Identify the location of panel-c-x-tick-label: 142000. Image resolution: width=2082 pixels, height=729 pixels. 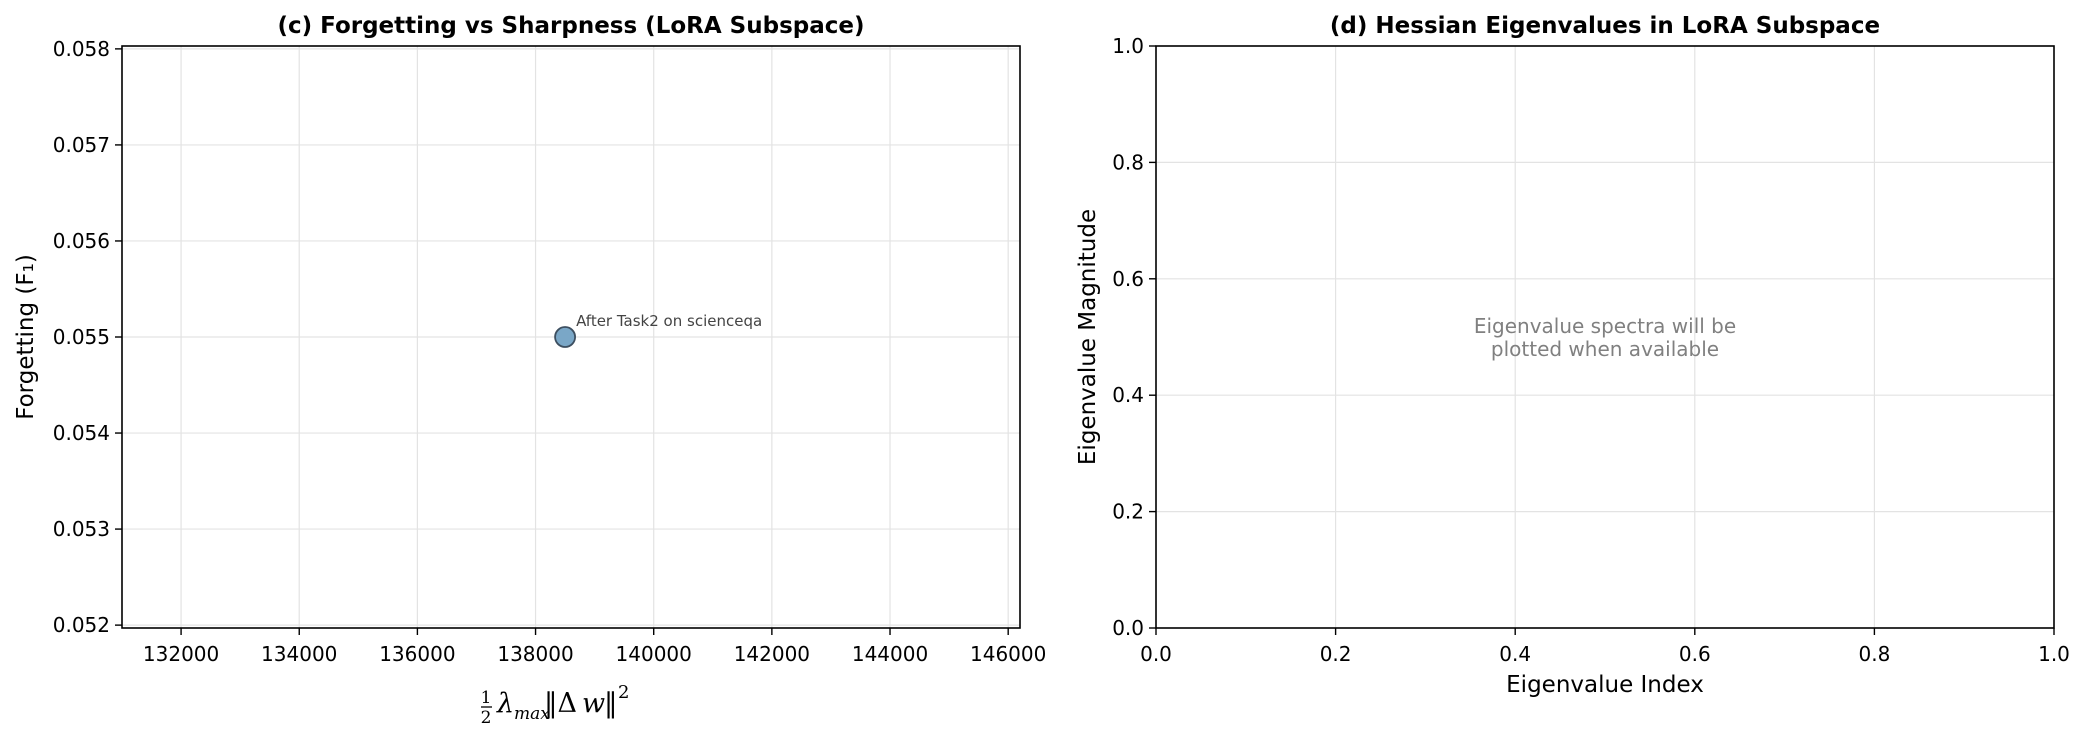
(772, 654).